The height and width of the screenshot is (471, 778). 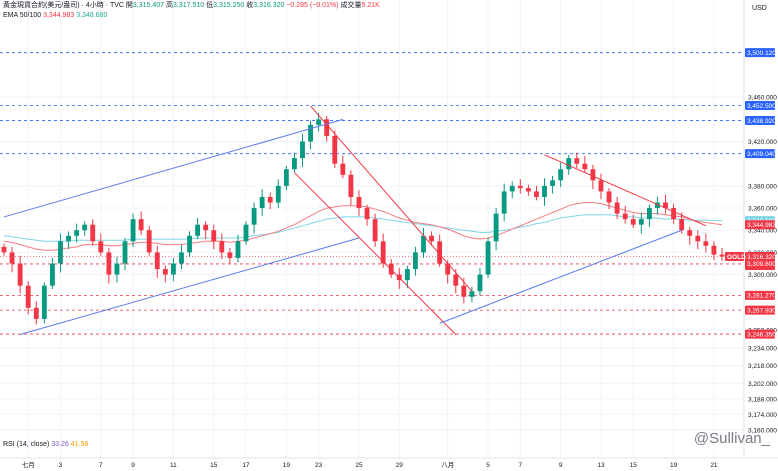 I want to click on close-value: 3,316.320, so click(x=269, y=5).